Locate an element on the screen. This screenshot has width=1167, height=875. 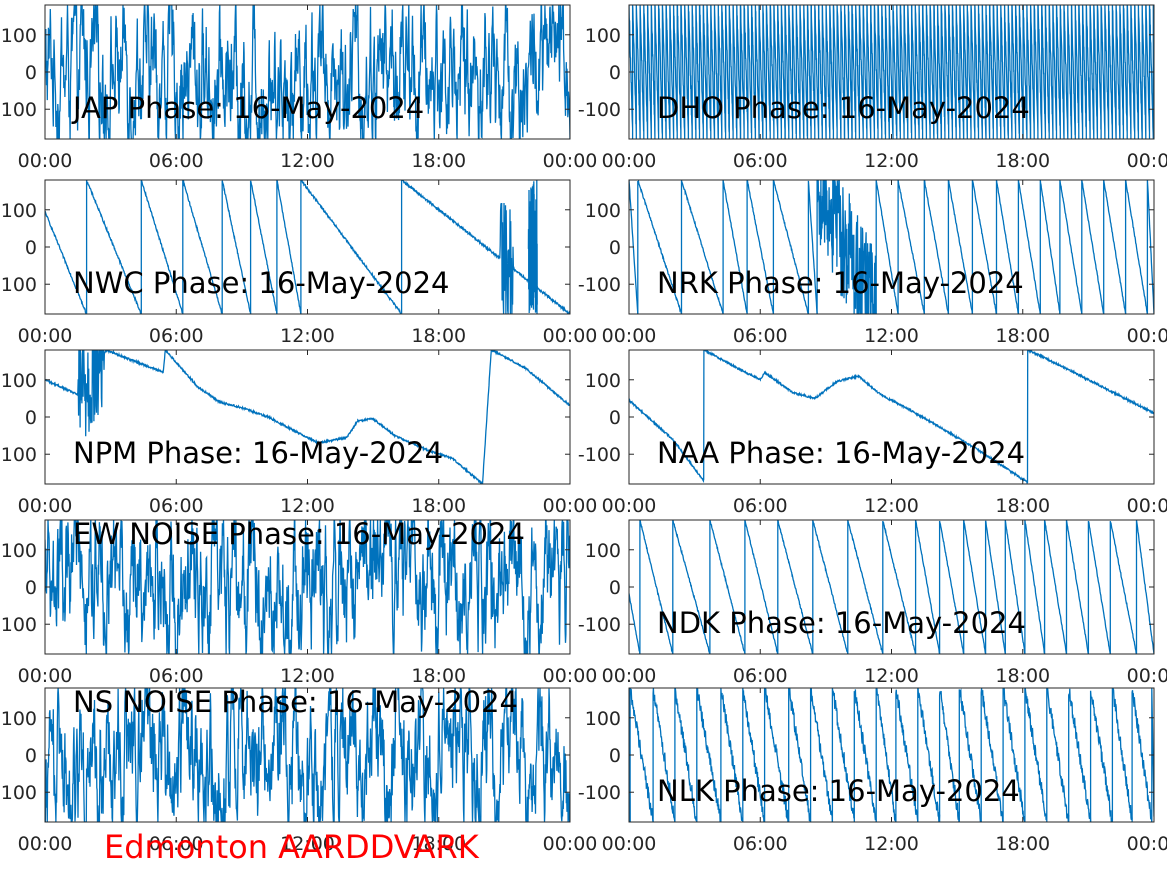
chart-title: NWC Phase: 16-May-2024 is located at coordinates (261, 283).